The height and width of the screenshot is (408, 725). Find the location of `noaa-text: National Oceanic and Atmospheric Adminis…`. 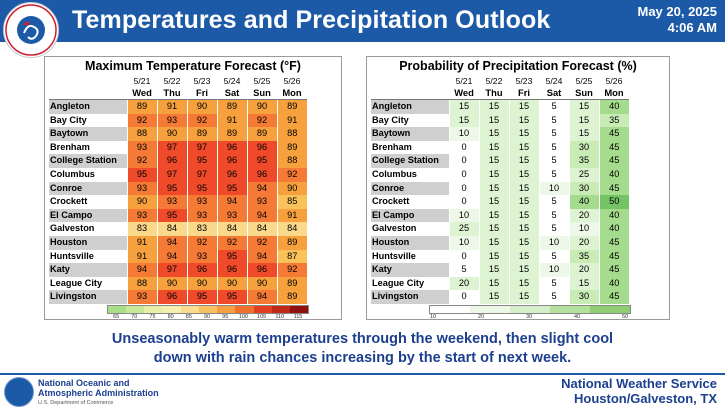

noaa-text: National Oceanic and Atmospheric Adminis… is located at coordinates (98, 393).